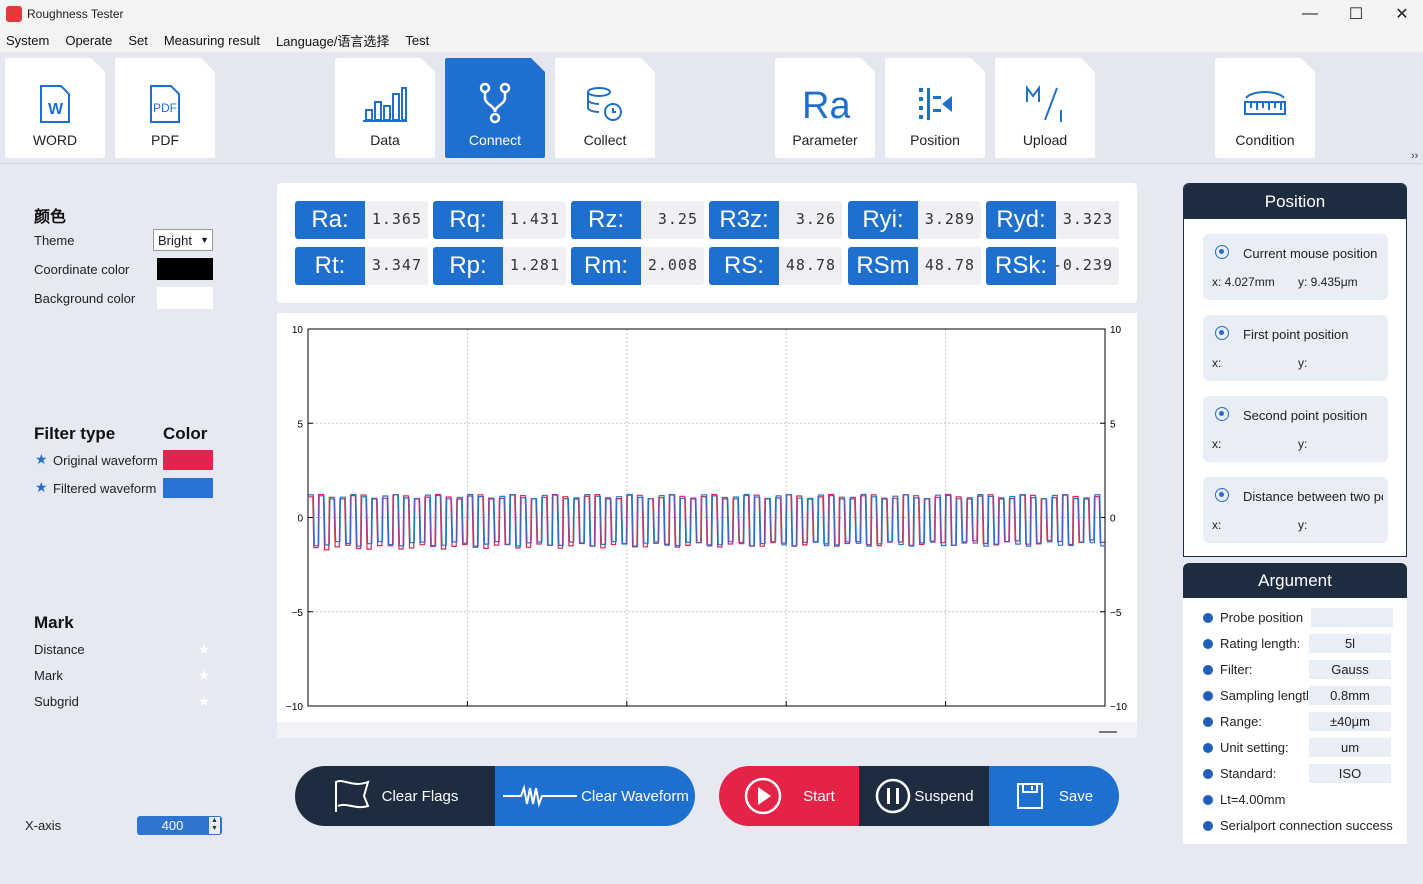 Image resolution: width=1423 pixels, height=884 pixels. Describe the element at coordinates (1262, 617) in the screenshot. I see `arg-label: Probe position` at that location.